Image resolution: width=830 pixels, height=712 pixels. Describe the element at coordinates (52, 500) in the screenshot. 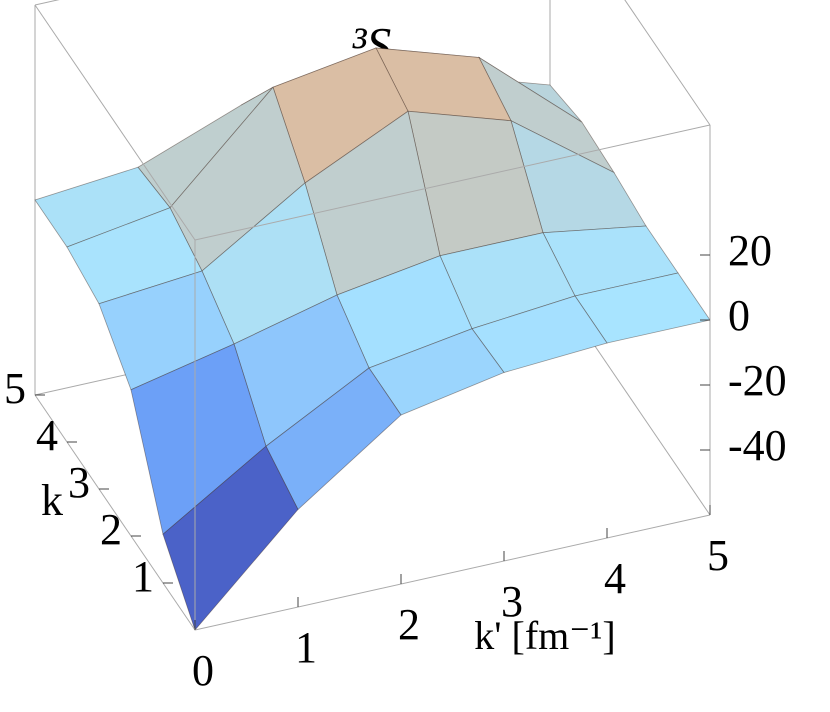

I see `y-axis-label: k` at that location.